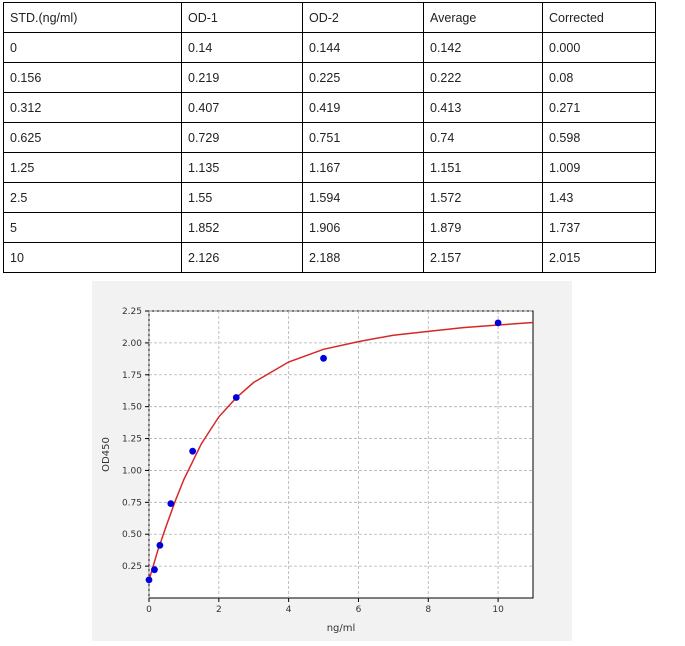  I want to click on cell-std: 5, so click(92, 227).